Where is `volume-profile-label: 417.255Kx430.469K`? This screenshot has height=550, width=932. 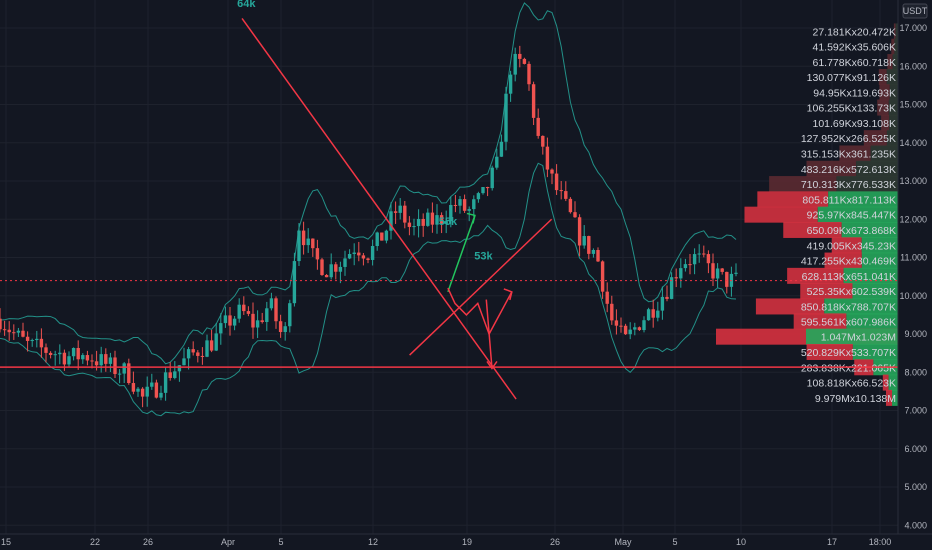 volume-profile-label: 417.255Kx430.469K is located at coordinates (848, 262).